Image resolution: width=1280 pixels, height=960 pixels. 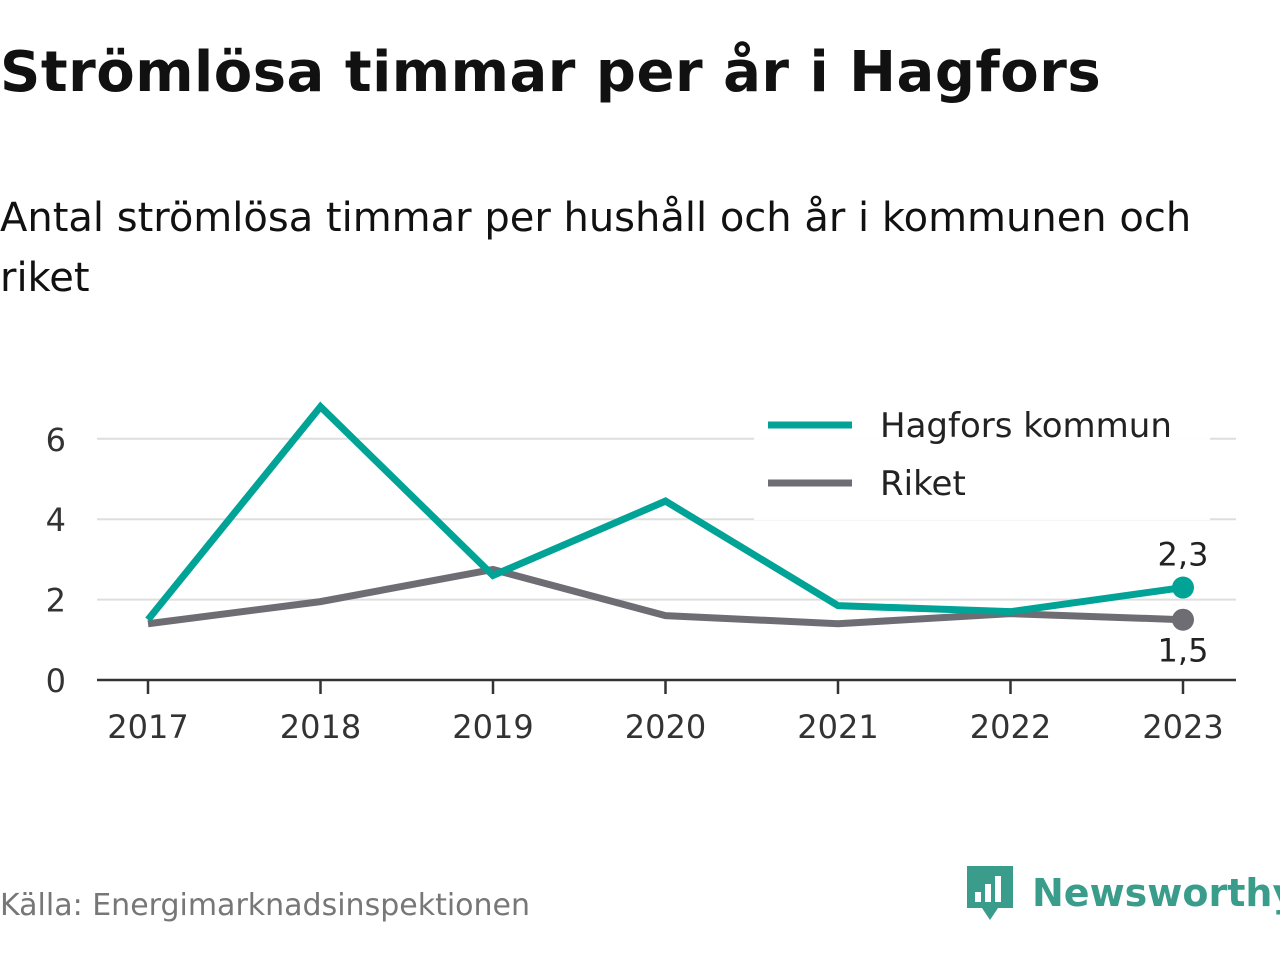 What do you see at coordinates (1183, 651) in the screenshot?
I see `series-end-label: 1,5` at bounding box center [1183, 651].